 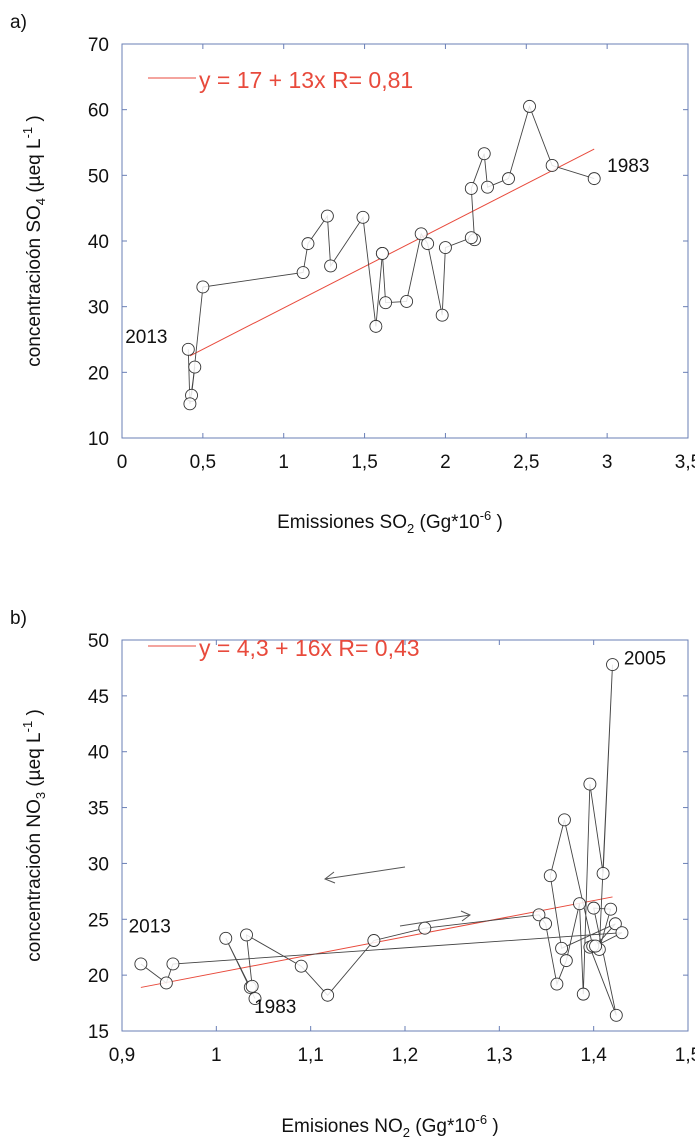 What do you see at coordinates (309, 648) in the screenshot?
I see `legend-label: y = 4,3 + 16x R= 0,43` at bounding box center [309, 648].